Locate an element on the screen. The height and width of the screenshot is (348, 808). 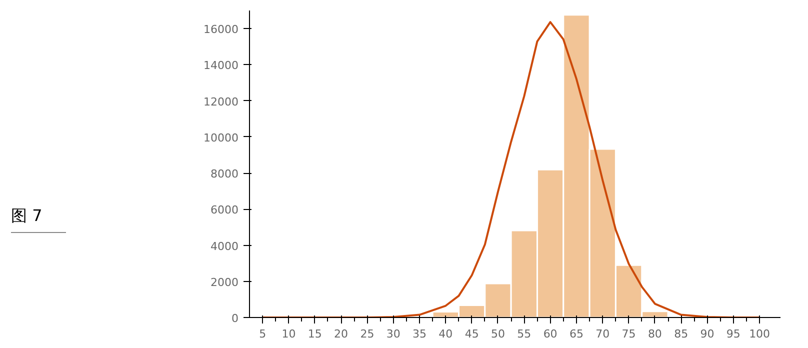
caption: 图 7 is located at coordinates (38, 219).